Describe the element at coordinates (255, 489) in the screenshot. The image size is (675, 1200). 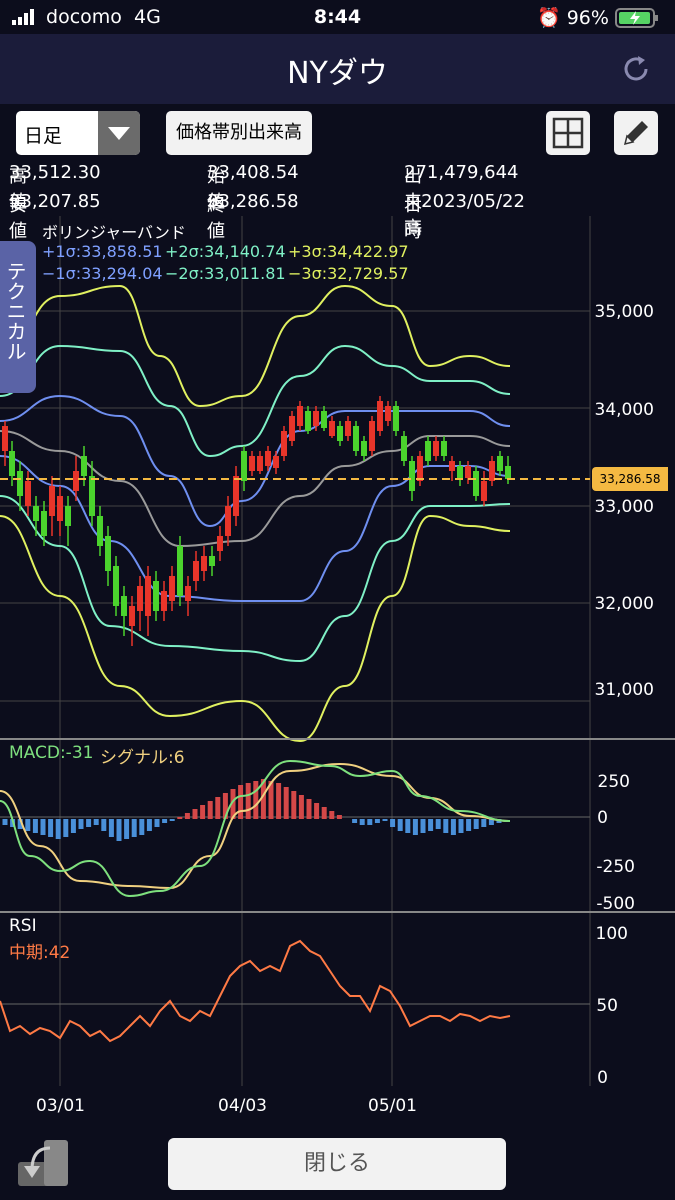
I see `bollinger-middle-line` at that location.